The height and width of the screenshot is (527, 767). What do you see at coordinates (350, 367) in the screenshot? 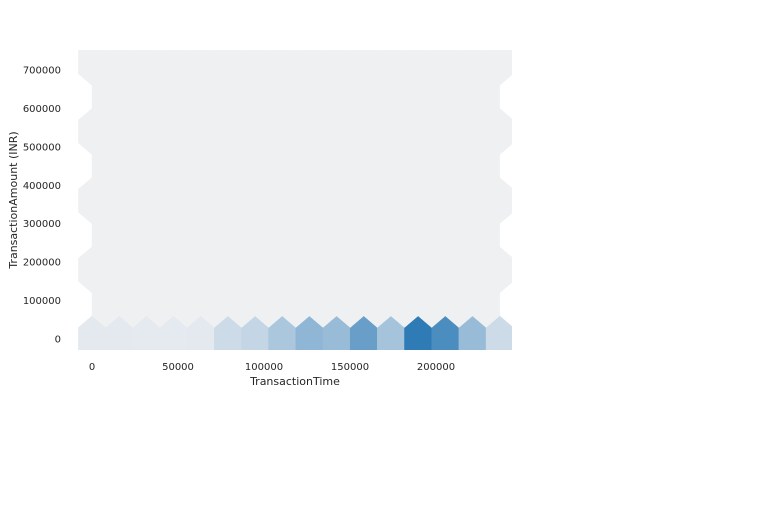
I see `x-tick-label: 150000` at bounding box center [350, 367].